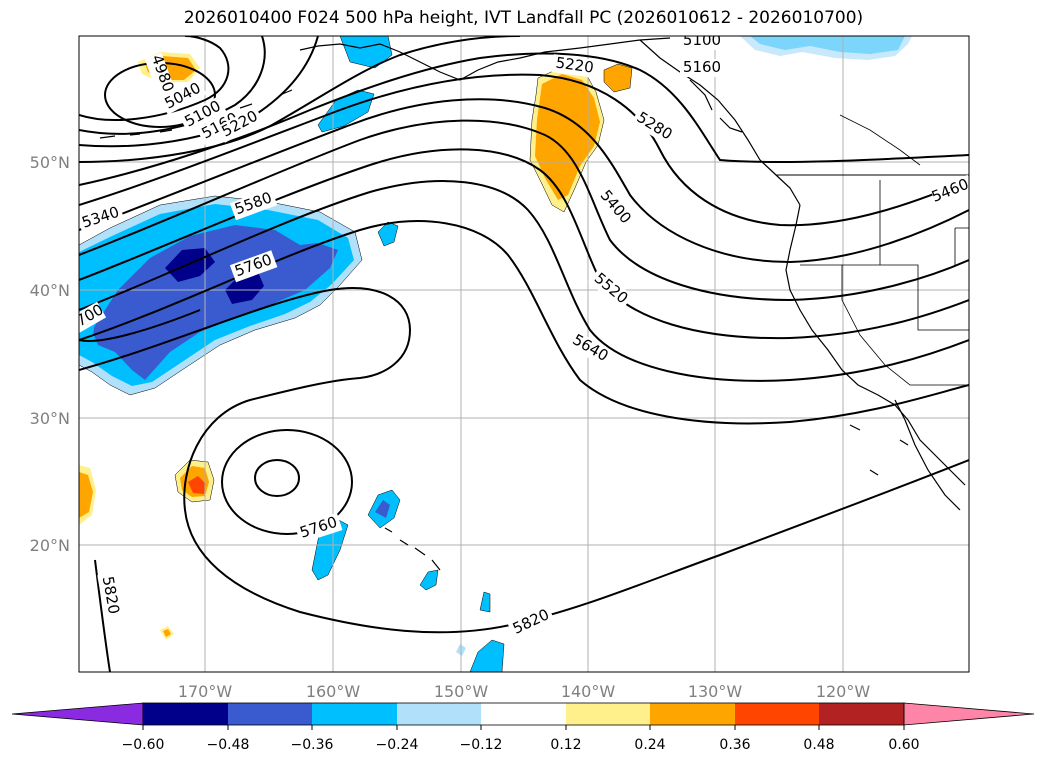  What do you see at coordinates (461, 691) in the screenshot?
I see `lon-label-150w: 150°W` at bounding box center [461, 691].